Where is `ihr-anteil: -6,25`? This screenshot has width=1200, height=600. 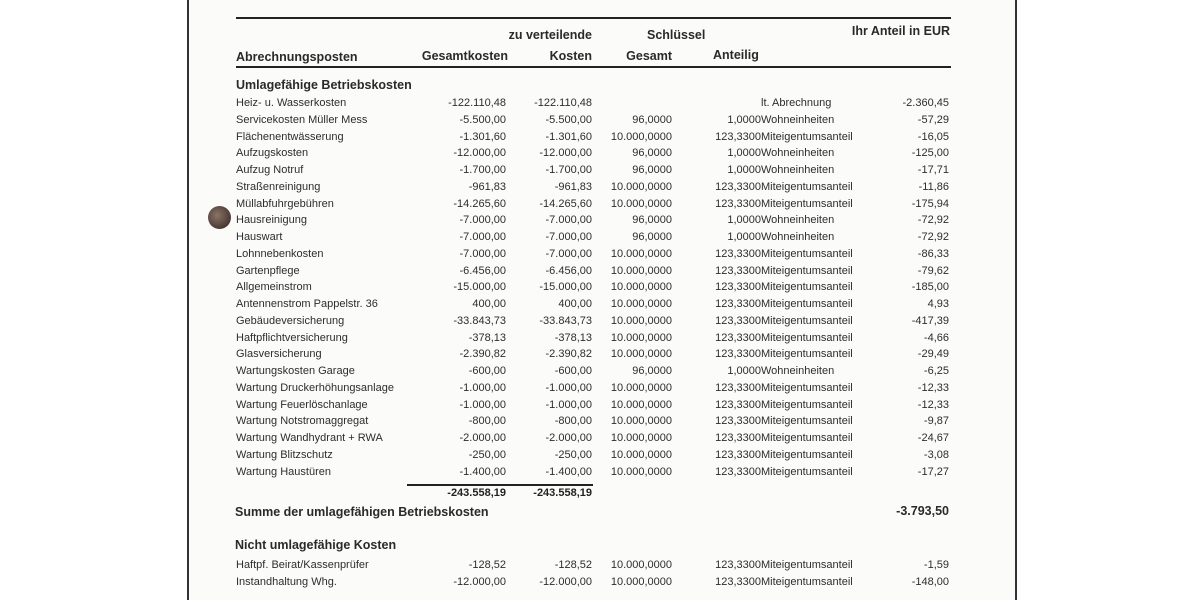 ihr-anteil: -6,25 is located at coordinates (936, 371).